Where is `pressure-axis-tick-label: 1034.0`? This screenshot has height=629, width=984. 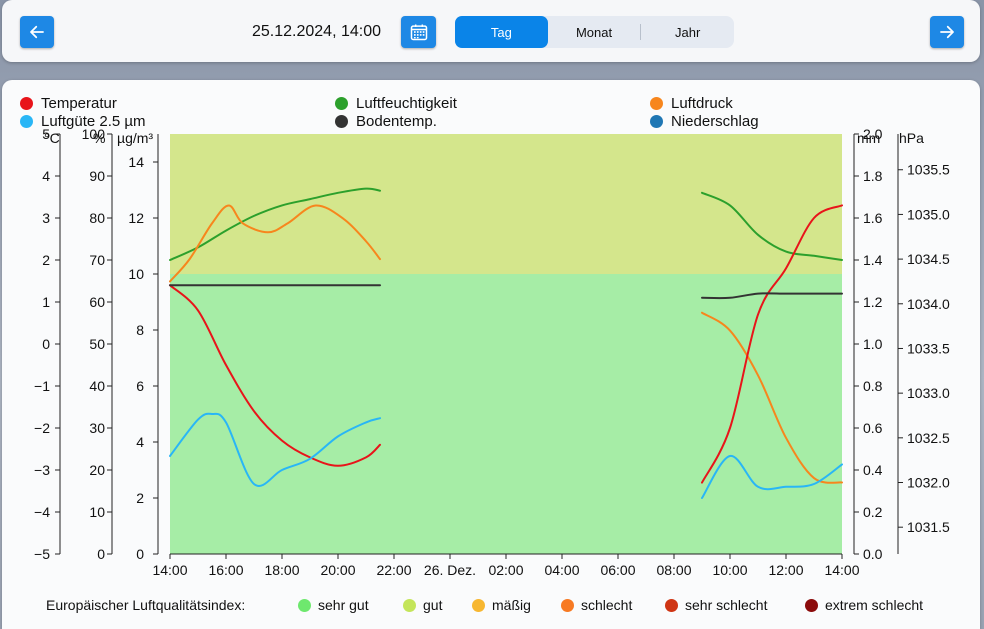
pressure-axis-tick-label: 1034.0 is located at coordinates (928, 304).